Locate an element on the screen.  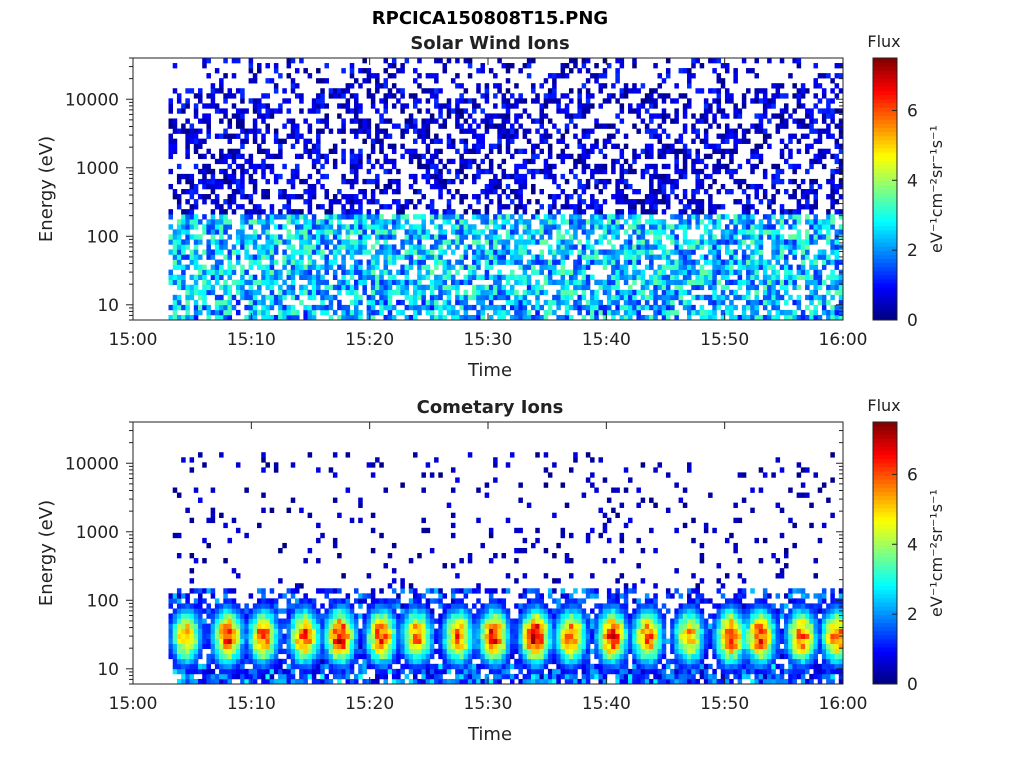
x-tick-label: 16:00 is located at coordinates (843, 340).